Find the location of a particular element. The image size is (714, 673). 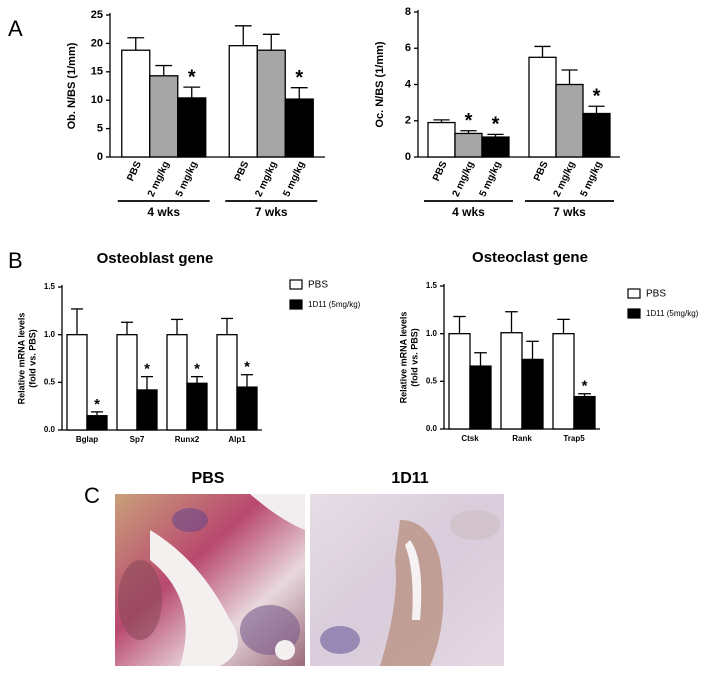

y-axis-label: Ob. N/BS (1/mm) is located at coordinates (72, 85).